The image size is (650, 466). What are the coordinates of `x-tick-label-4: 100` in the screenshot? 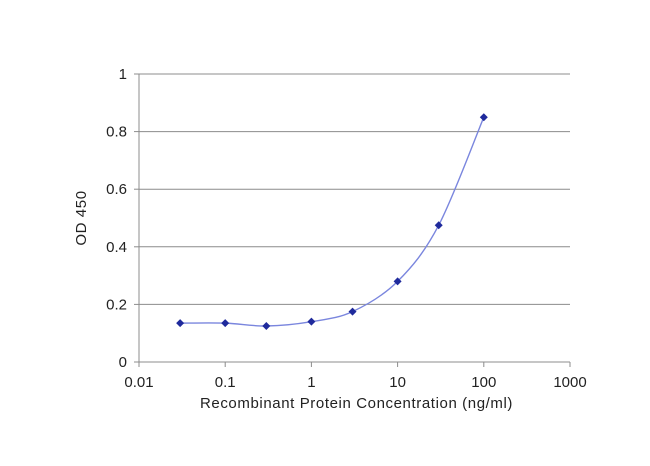 It's located at (483, 382).